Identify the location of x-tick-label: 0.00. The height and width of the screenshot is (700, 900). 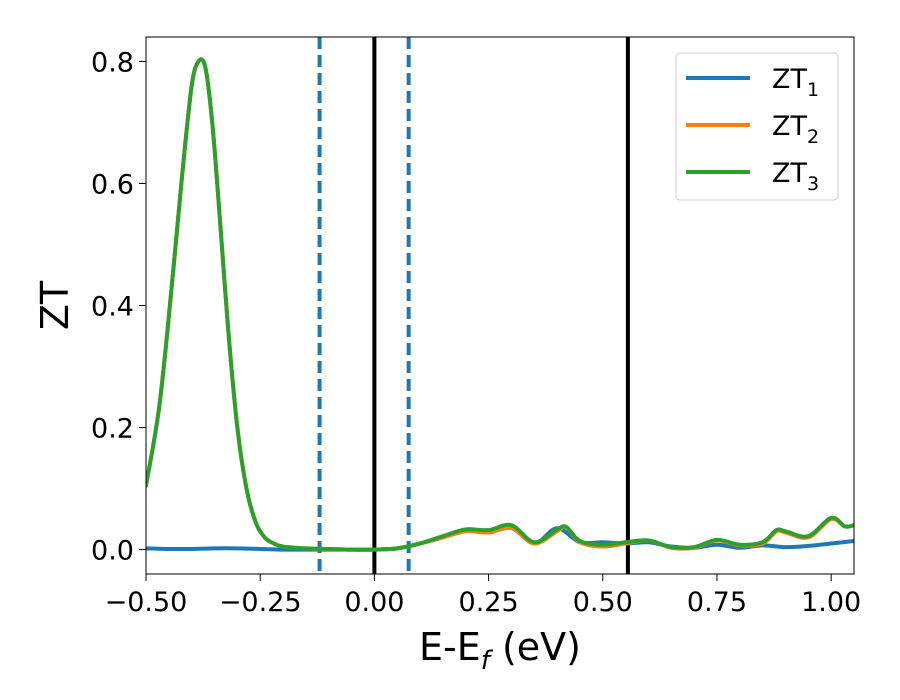
(374, 602).